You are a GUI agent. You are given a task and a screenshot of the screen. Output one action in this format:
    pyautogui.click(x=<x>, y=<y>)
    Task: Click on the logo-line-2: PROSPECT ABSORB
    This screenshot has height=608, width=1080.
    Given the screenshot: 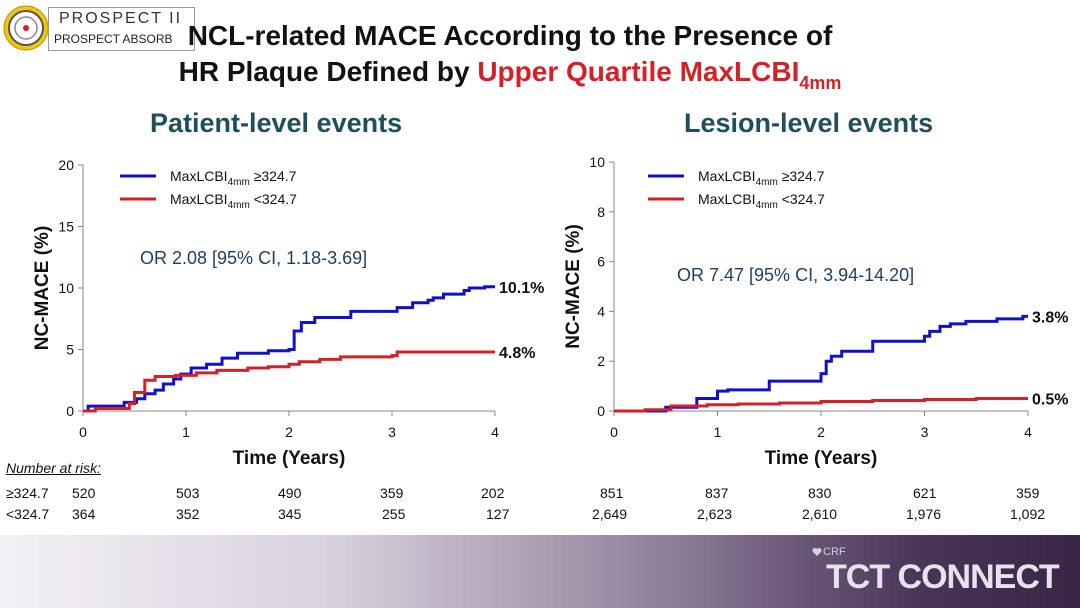 What is the action you would take?
    pyautogui.click(x=113, y=39)
    